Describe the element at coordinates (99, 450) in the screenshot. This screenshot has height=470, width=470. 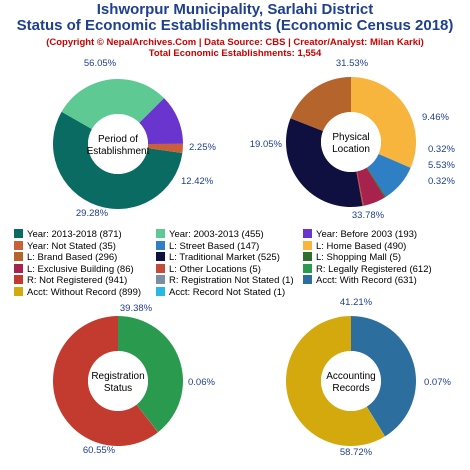
I see `percent-label-r-not-registered-941: 60.55%` at that location.